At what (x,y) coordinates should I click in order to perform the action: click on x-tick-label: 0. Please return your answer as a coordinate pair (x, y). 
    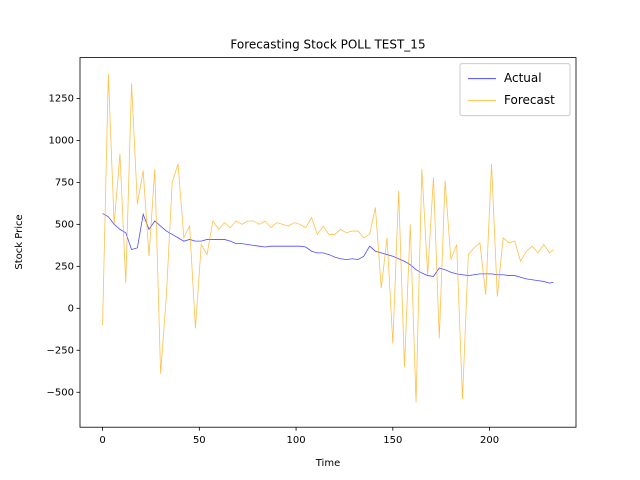
    Looking at the image, I should click on (102, 440).